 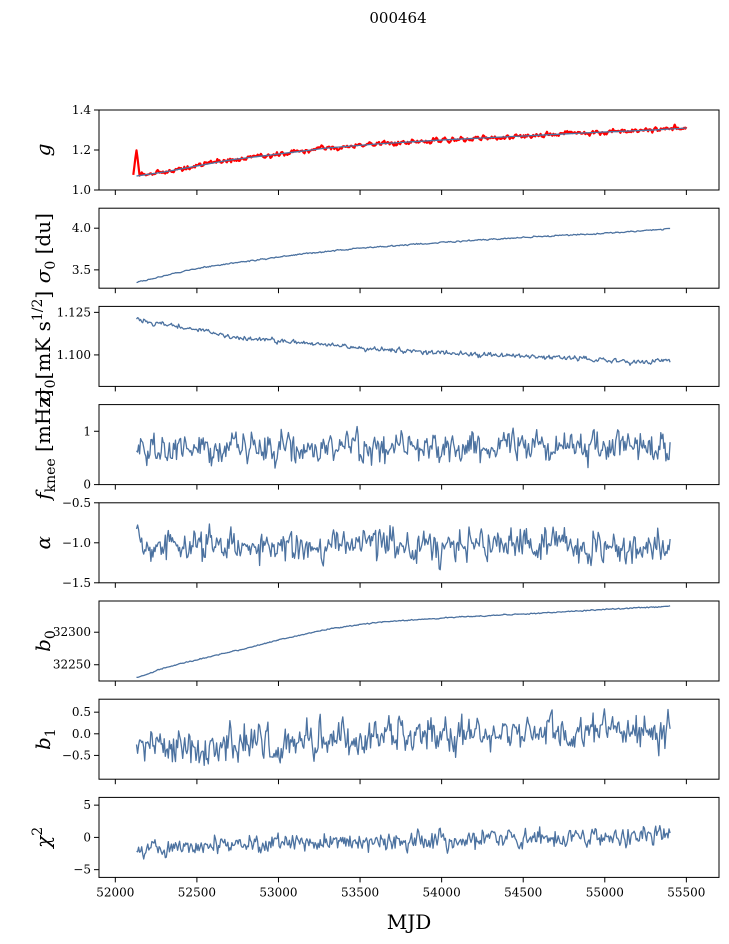 I want to click on figure-title: 000464, so click(x=397, y=18).